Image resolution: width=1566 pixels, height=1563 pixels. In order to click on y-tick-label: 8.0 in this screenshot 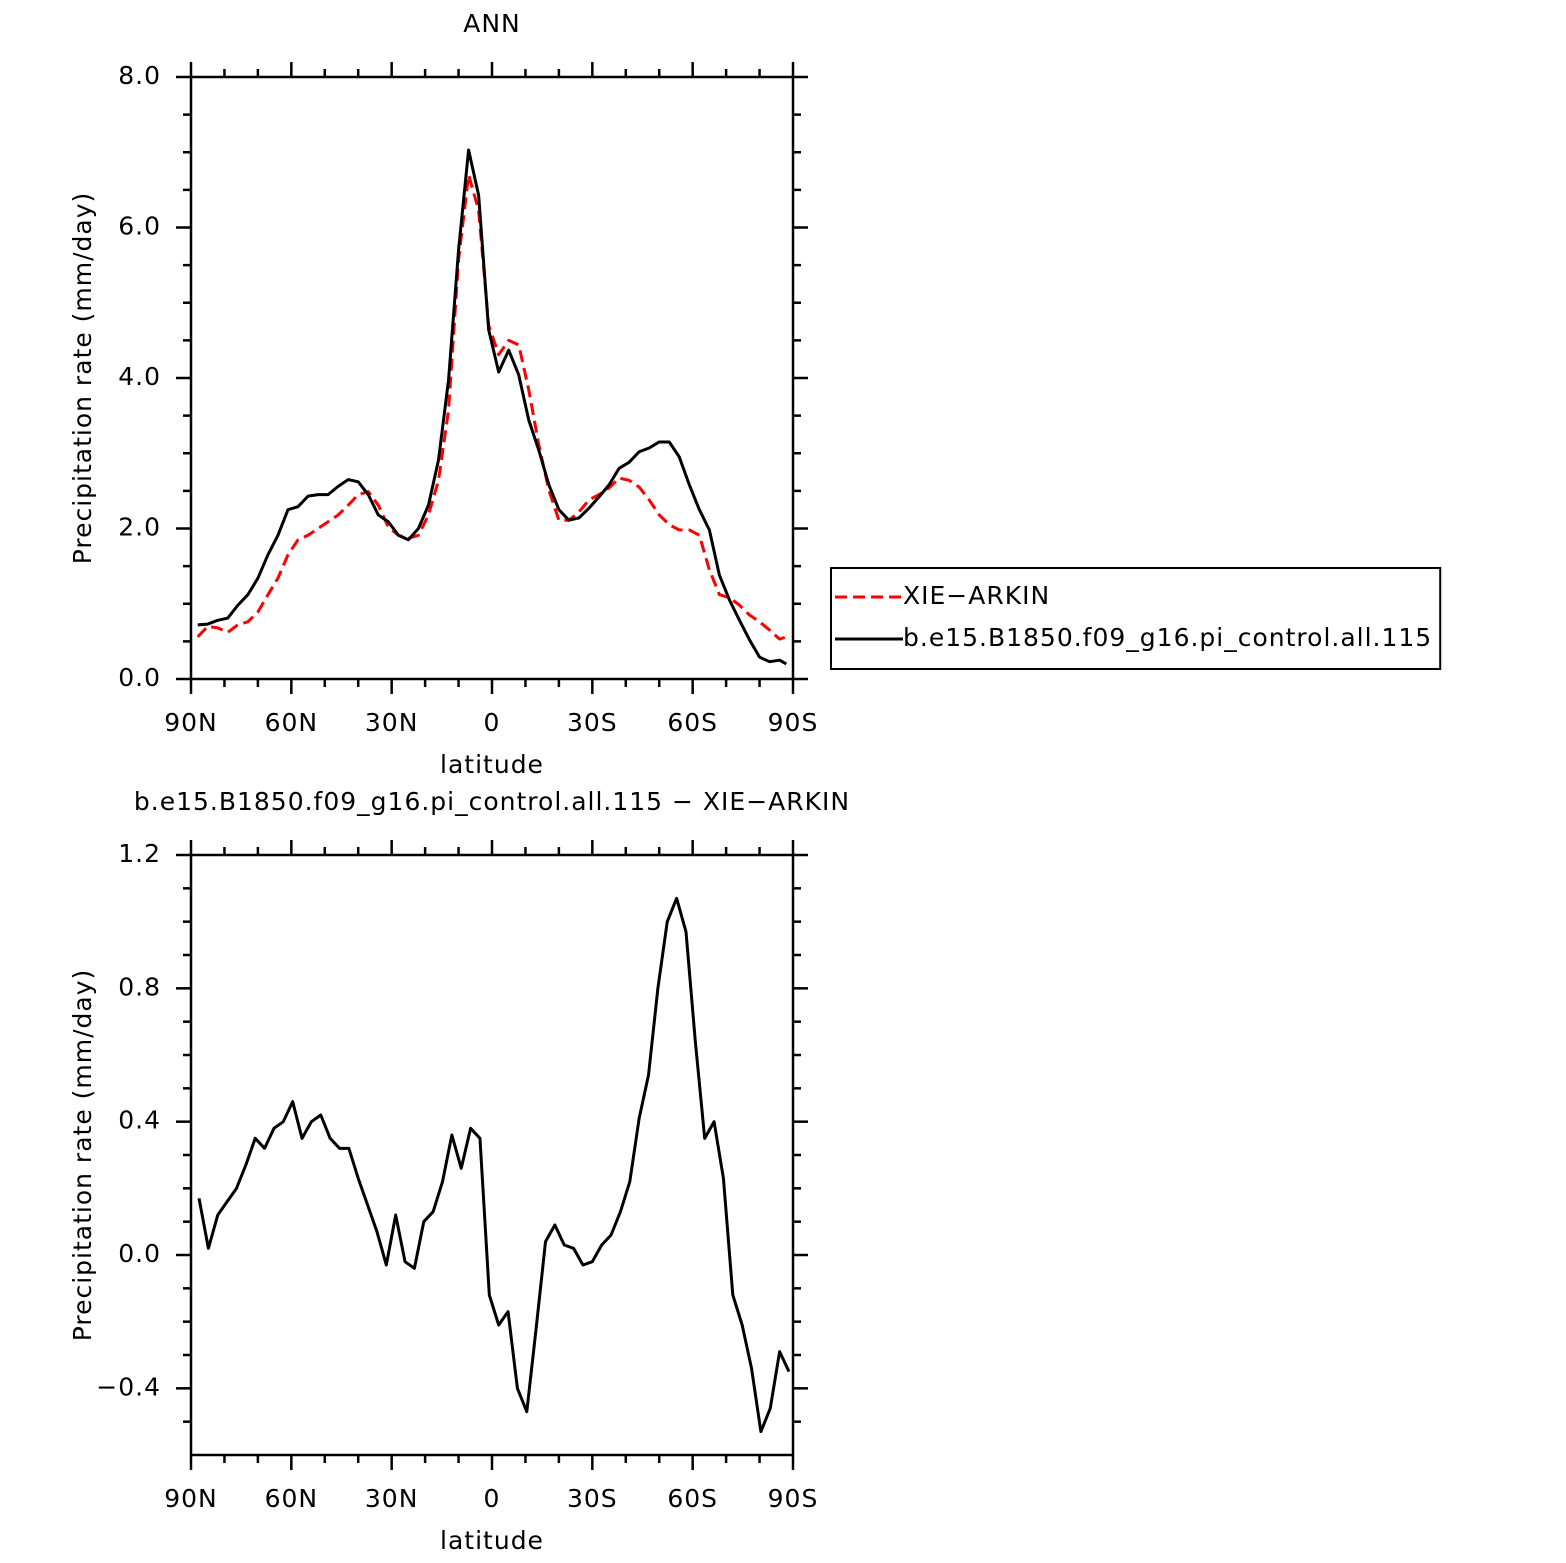, I will do `click(139, 75)`.